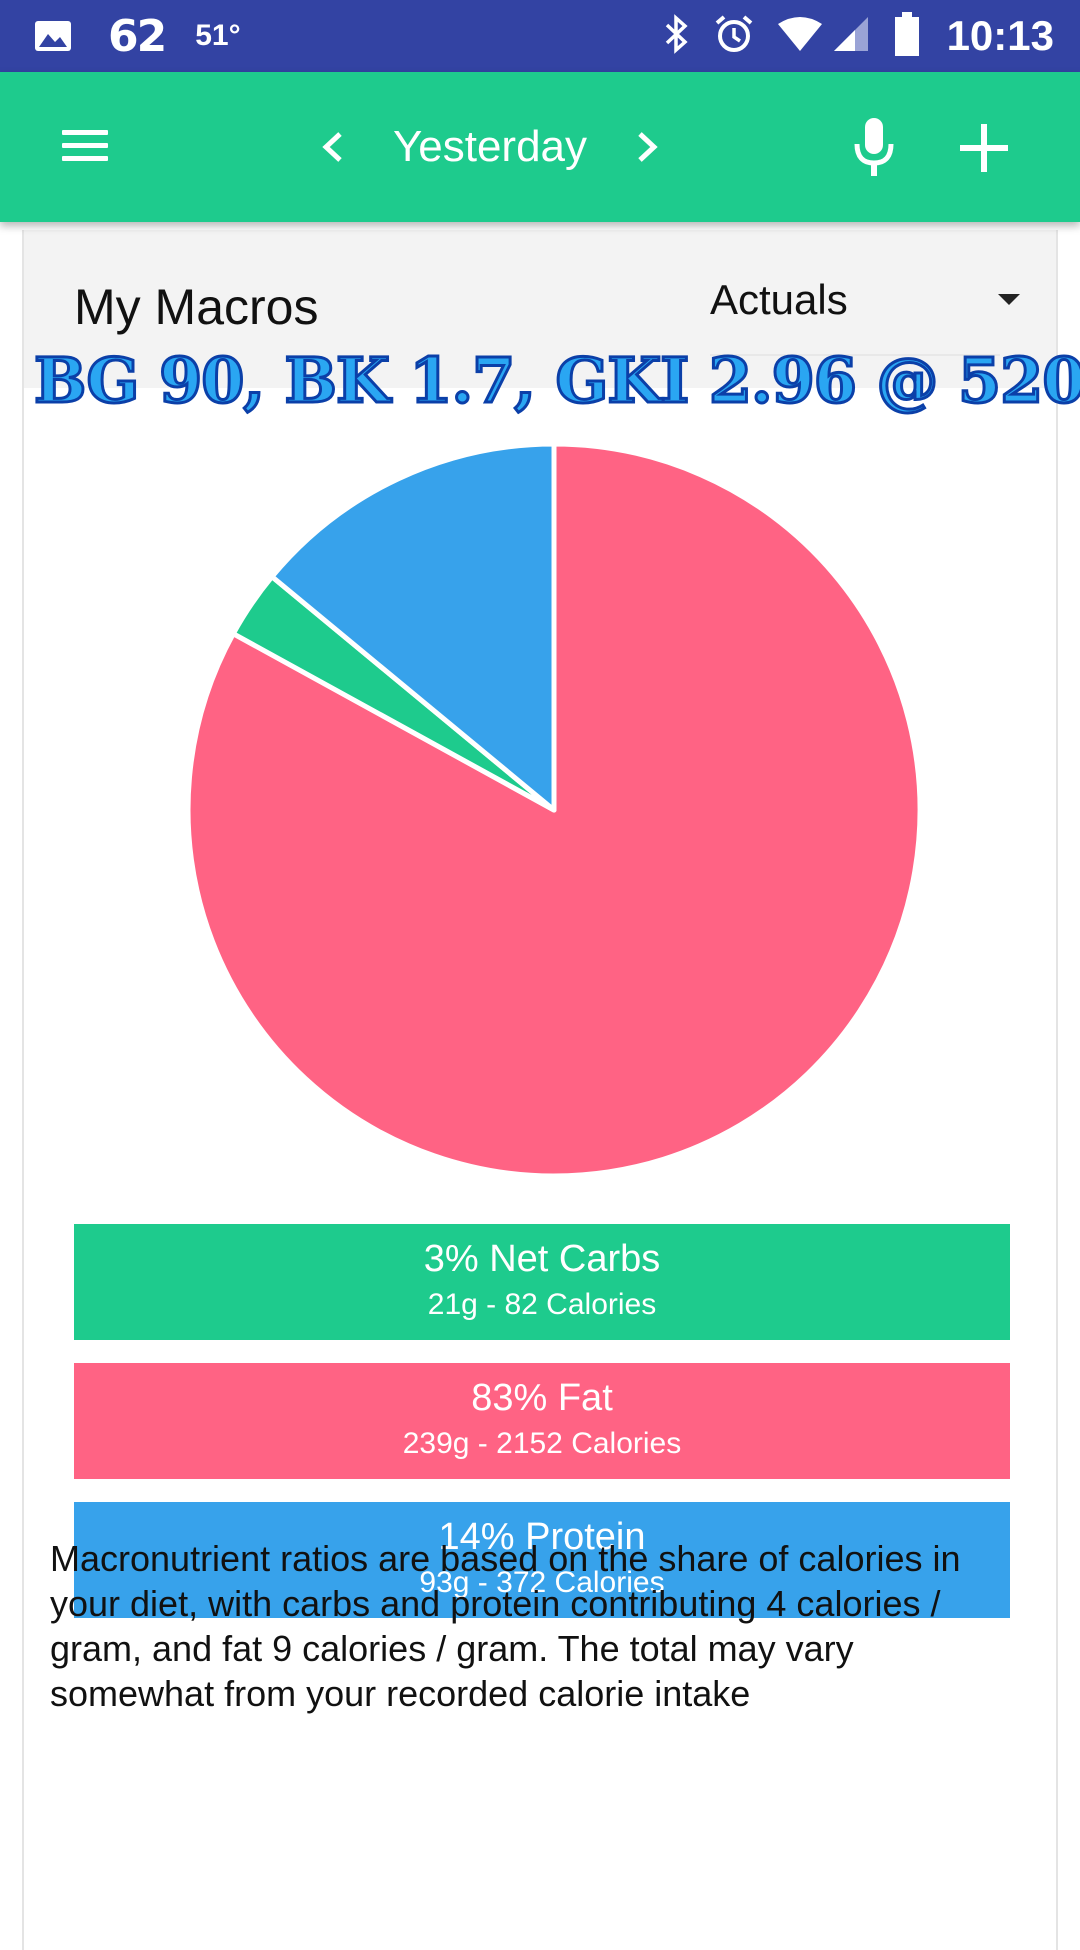 Image resolution: width=1080 pixels, height=1950 pixels. I want to click on signal-icon, so click(851, 36).